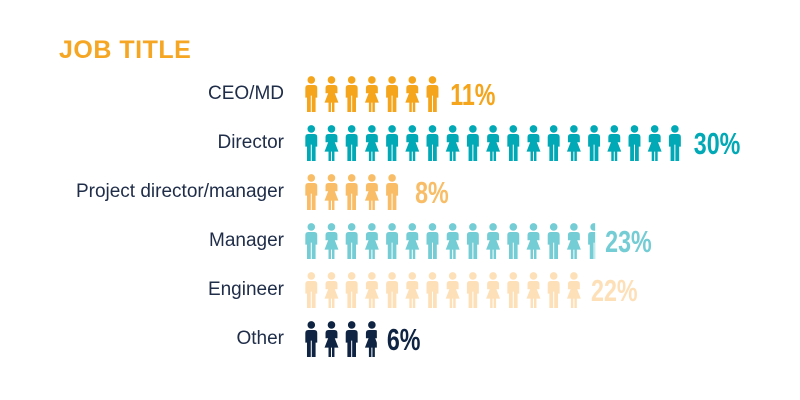 The image size is (800, 400). I want to click on bar-project-director-manager, so click(352, 192).